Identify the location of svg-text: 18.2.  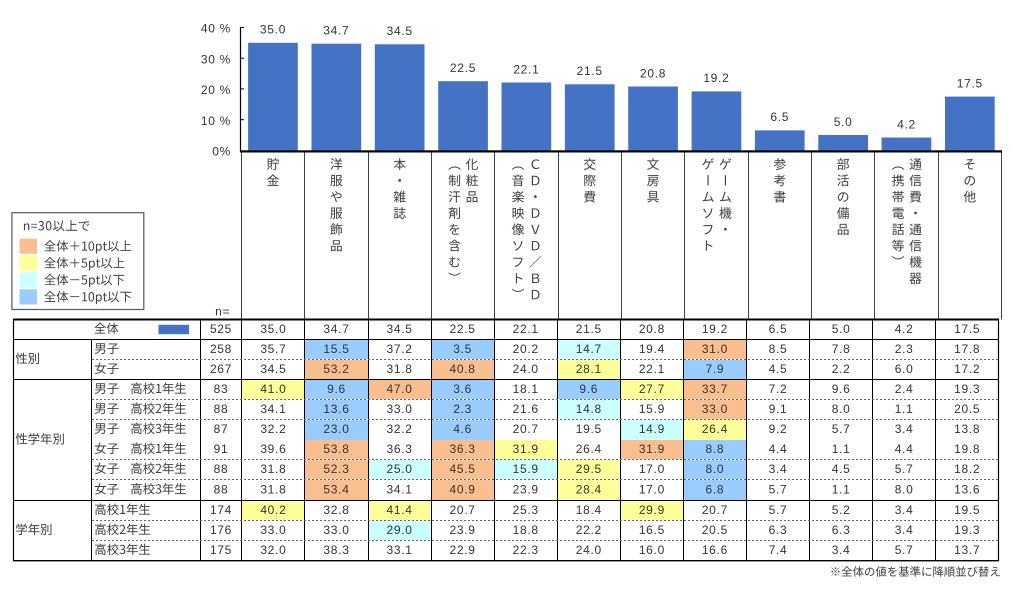
(967, 469).